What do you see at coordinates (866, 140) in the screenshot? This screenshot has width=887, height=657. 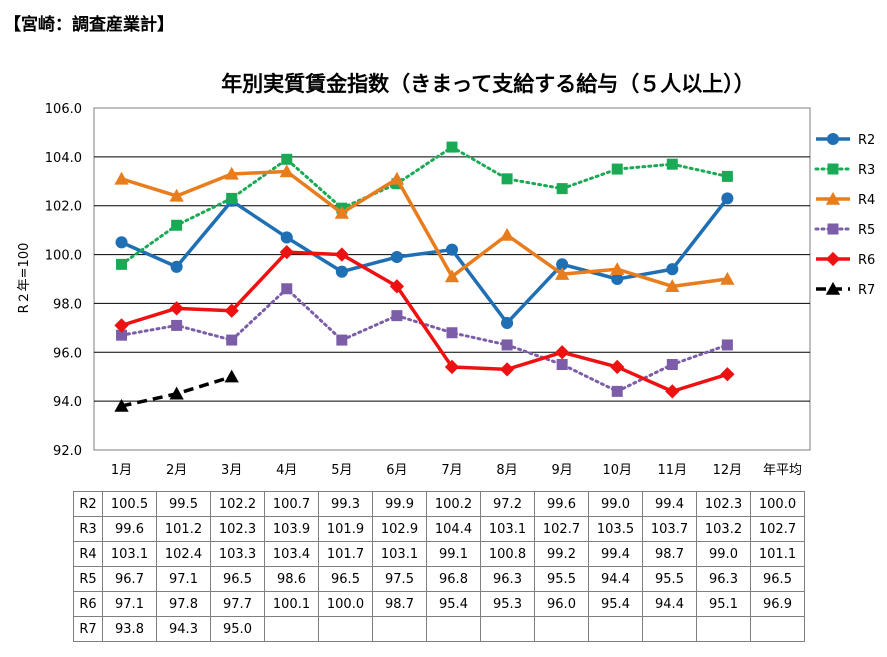 I see `legend-label: R2` at bounding box center [866, 140].